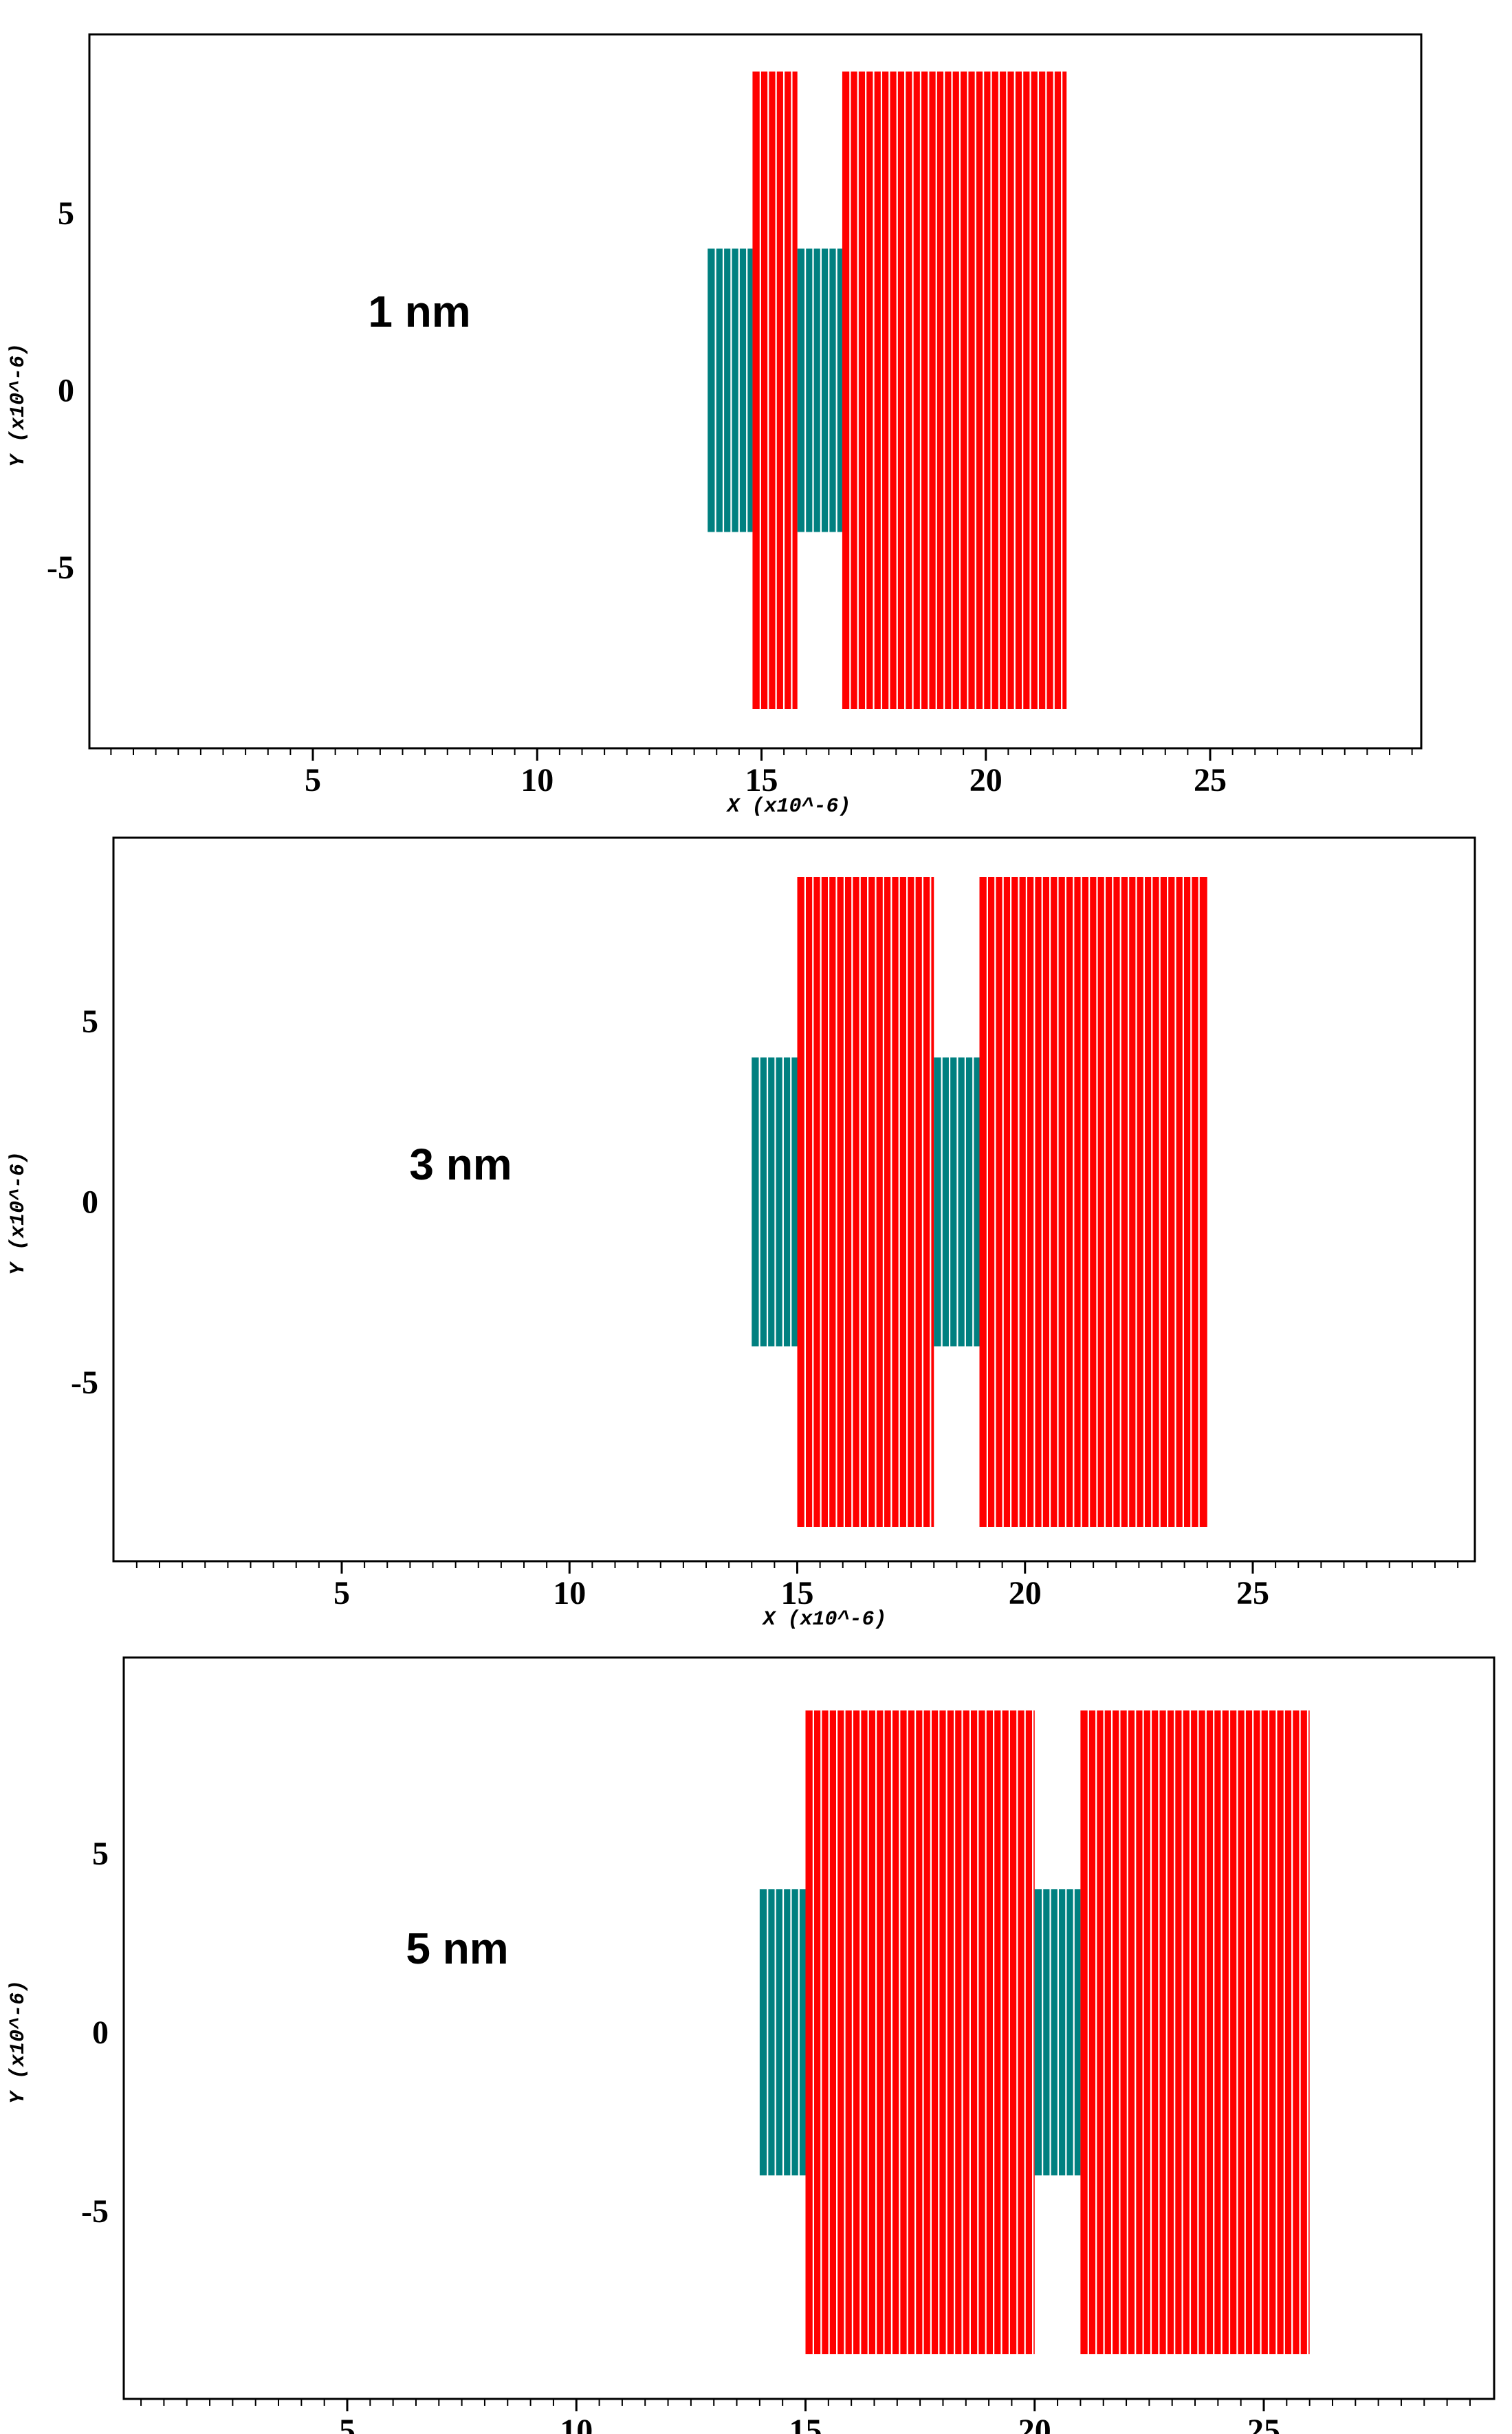 This screenshot has width=1512, height=2434. Describe the element at coordinates (460, 1164) in the screenshot. I see `thickness-label: 3 nm` at that location.